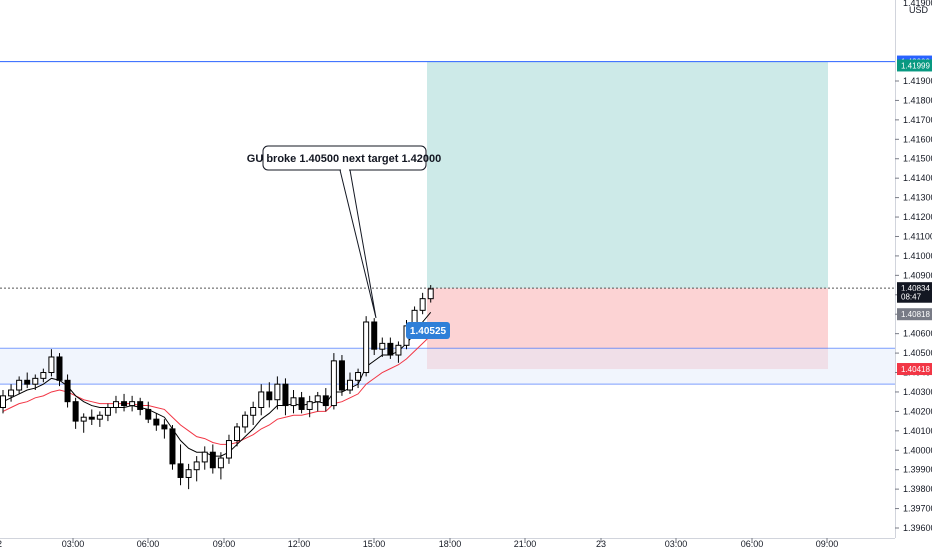 This screenshot has width=932, height=550. What do you see at coordinates (374, 543) in the screenshot?
I see `time-tick: 15:00` at bounding box center [374, 543].